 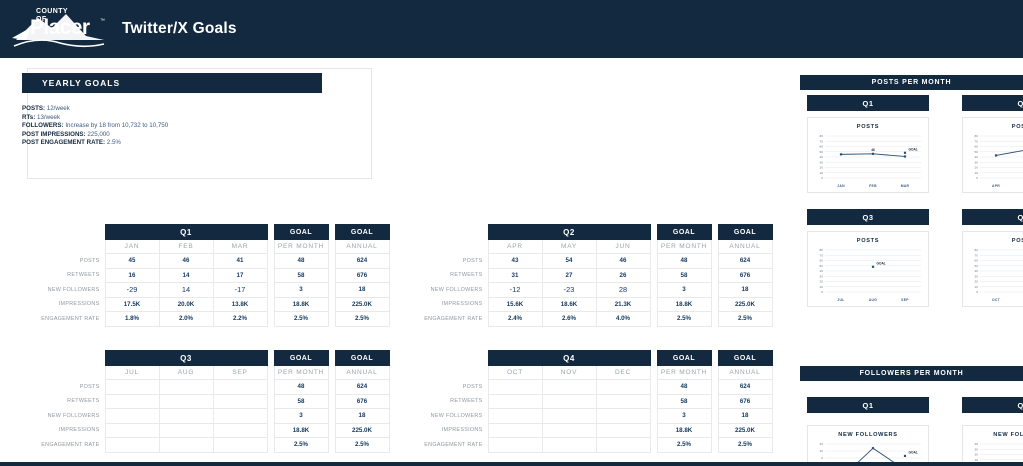 I want to click on table-cell: -23, so click(x=569, y=290).